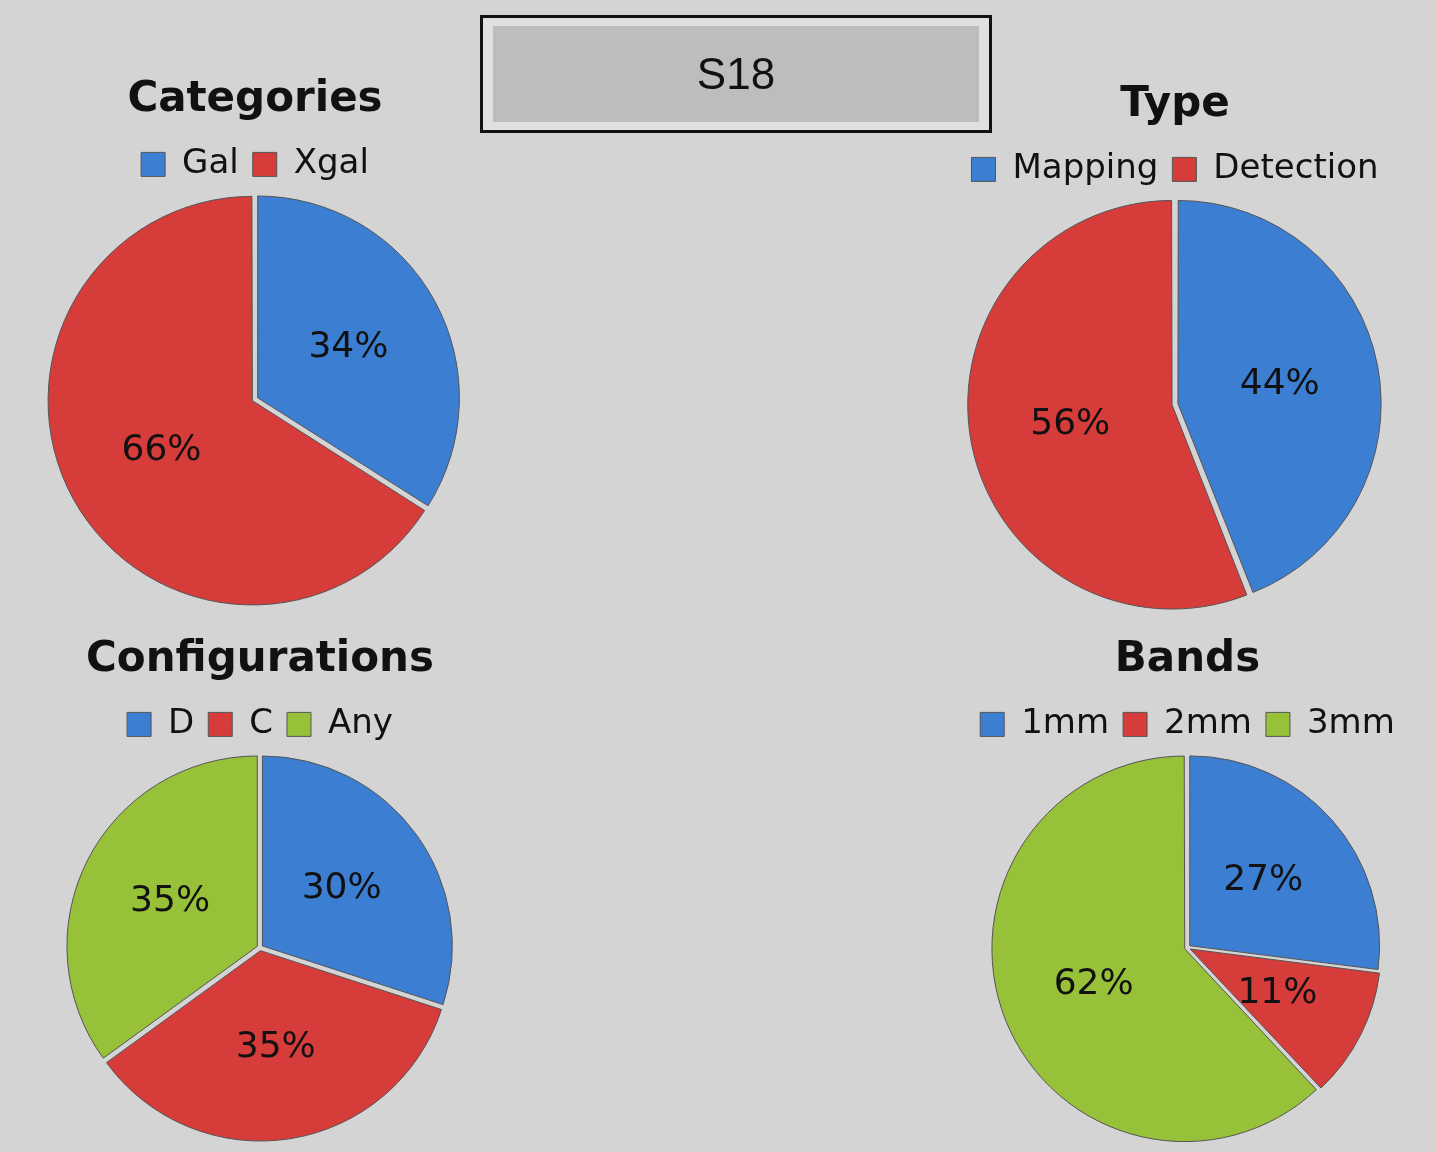 The width and height of the screenshot is (1435, 1152). What do you see at coordinates (1187, 657) in the screenshot?
I see `chart-title: Bands` at bounding box center [1187, 657].